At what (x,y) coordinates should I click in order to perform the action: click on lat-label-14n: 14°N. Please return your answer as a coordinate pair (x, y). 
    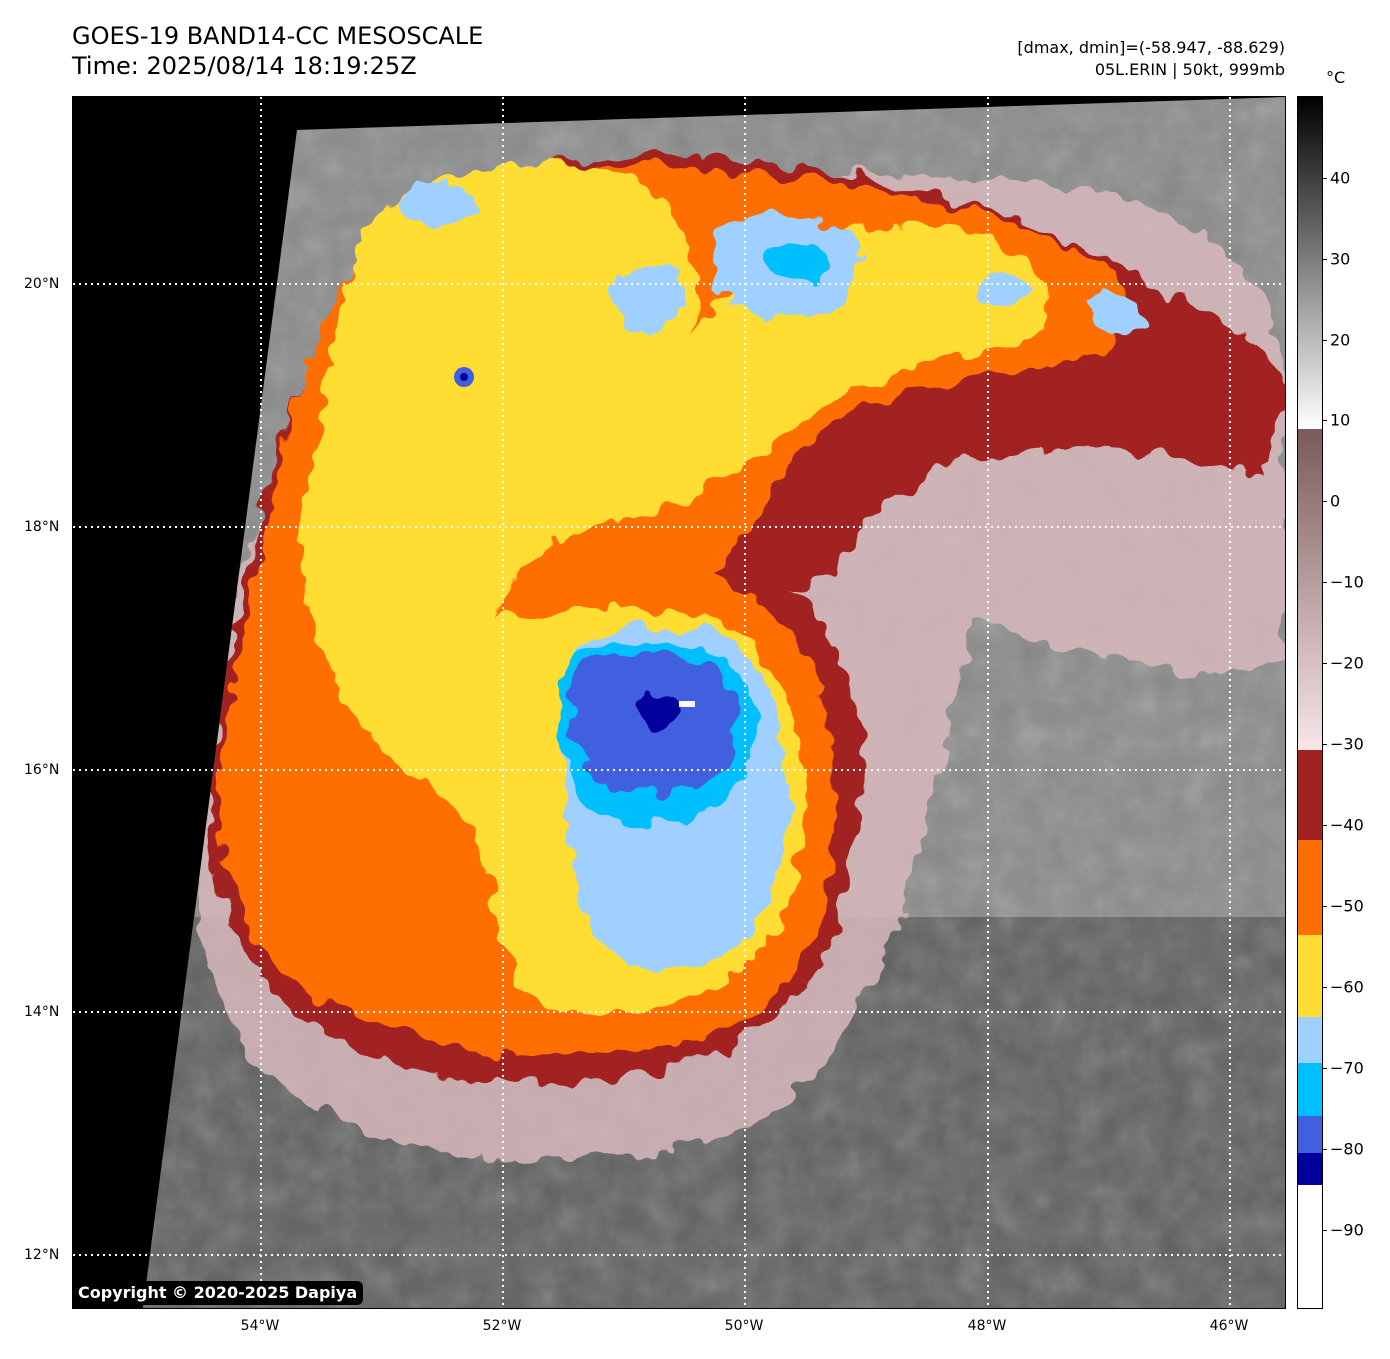
    Looking at the image, I should click on (42, 1012).